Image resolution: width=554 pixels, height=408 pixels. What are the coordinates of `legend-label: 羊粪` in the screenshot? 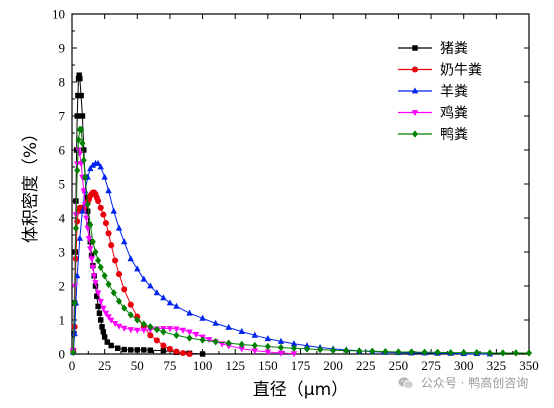 It's located at (454, 92).